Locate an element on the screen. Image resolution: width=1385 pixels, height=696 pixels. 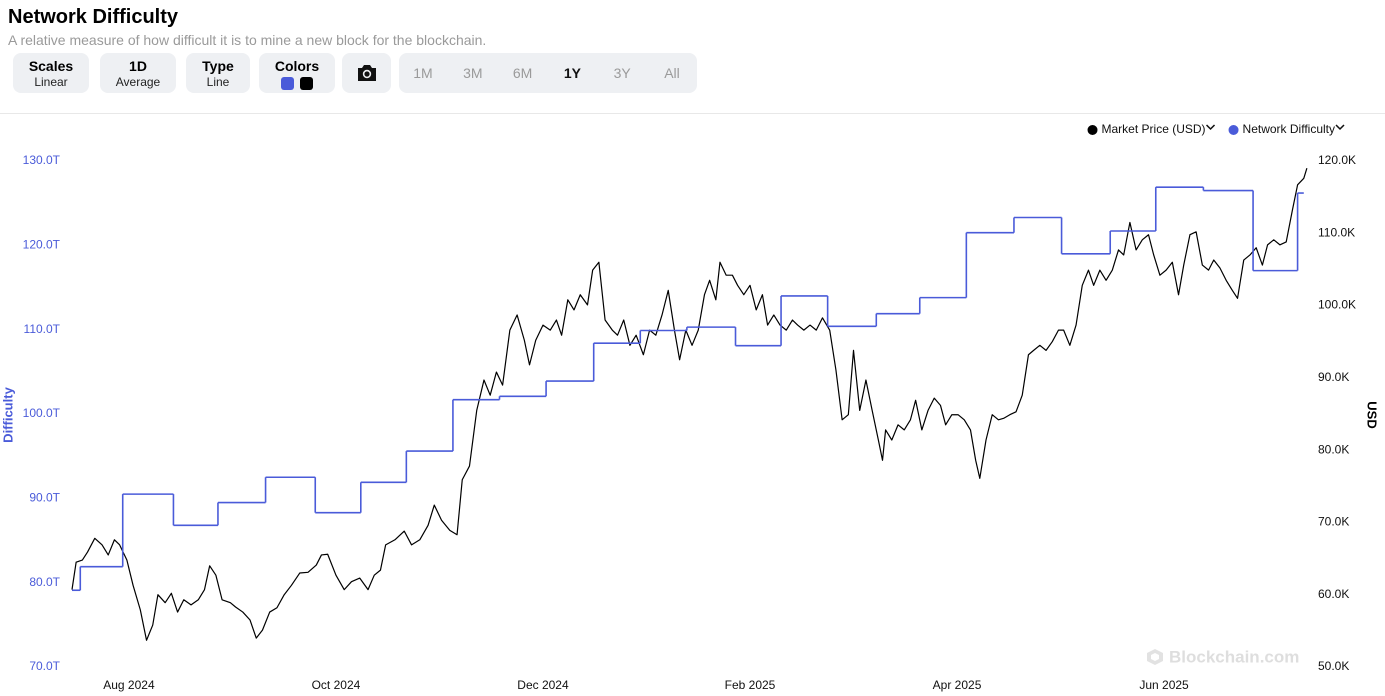
x-tick-label: Apr 2025 is located at coordinates (957, 685).